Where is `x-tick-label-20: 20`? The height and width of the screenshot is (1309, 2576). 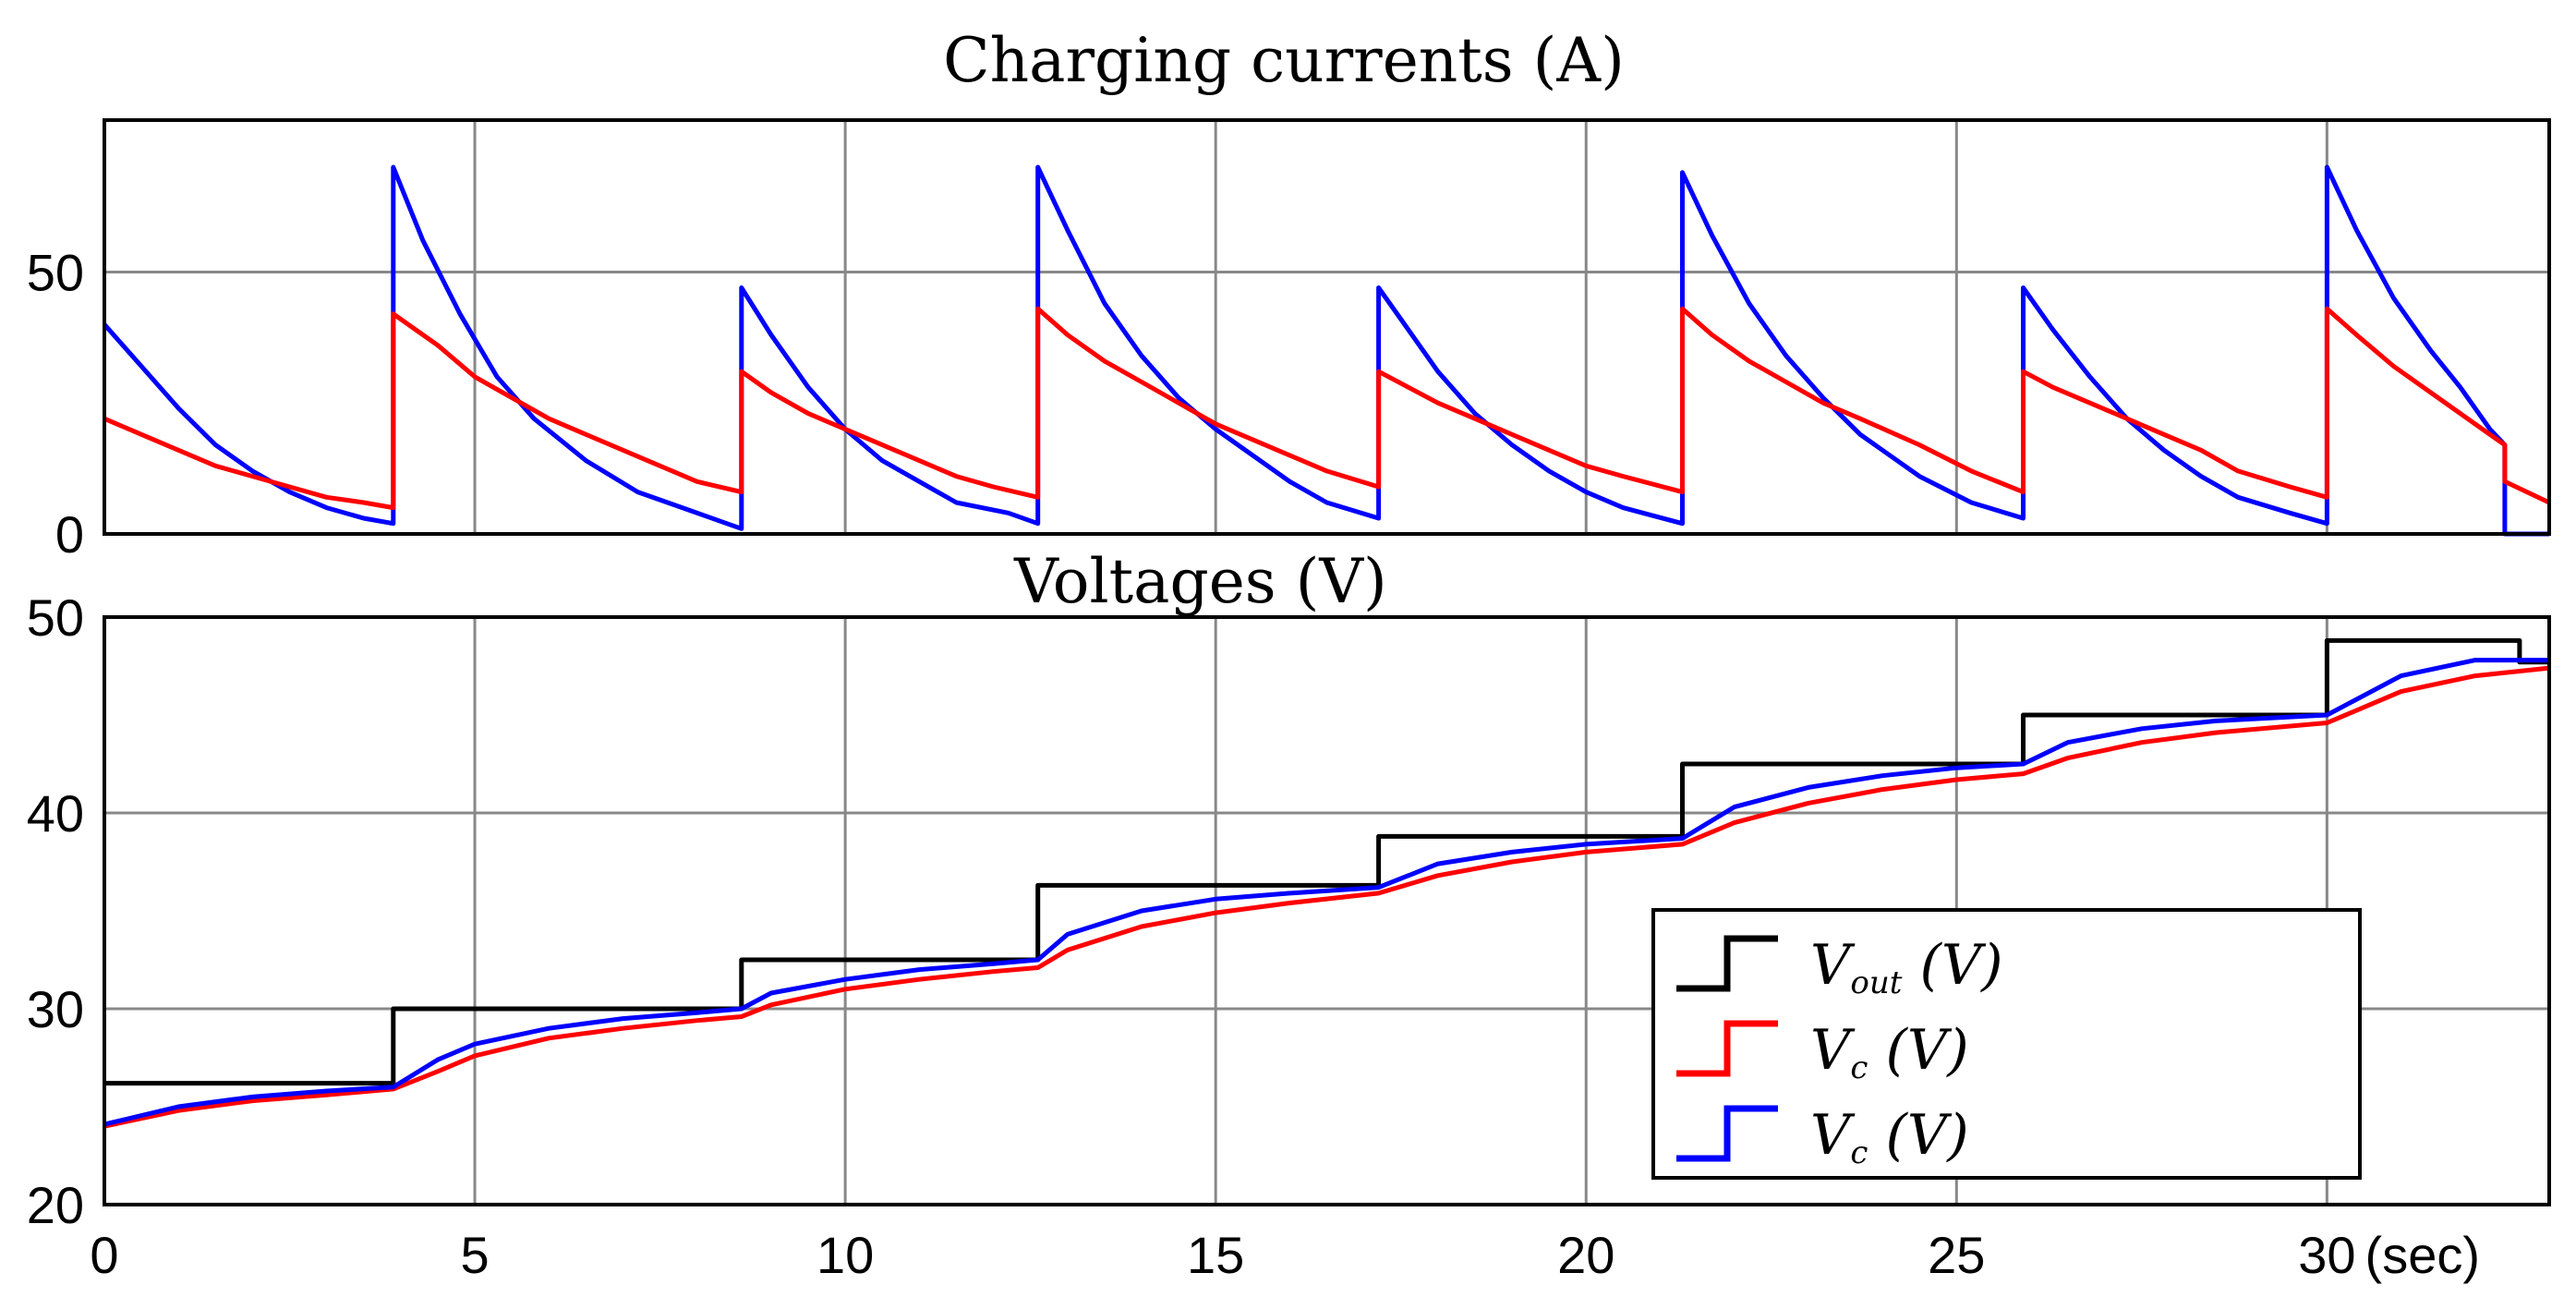 x-tick-label-20: 20 is located at coordinates (1586, 1255).